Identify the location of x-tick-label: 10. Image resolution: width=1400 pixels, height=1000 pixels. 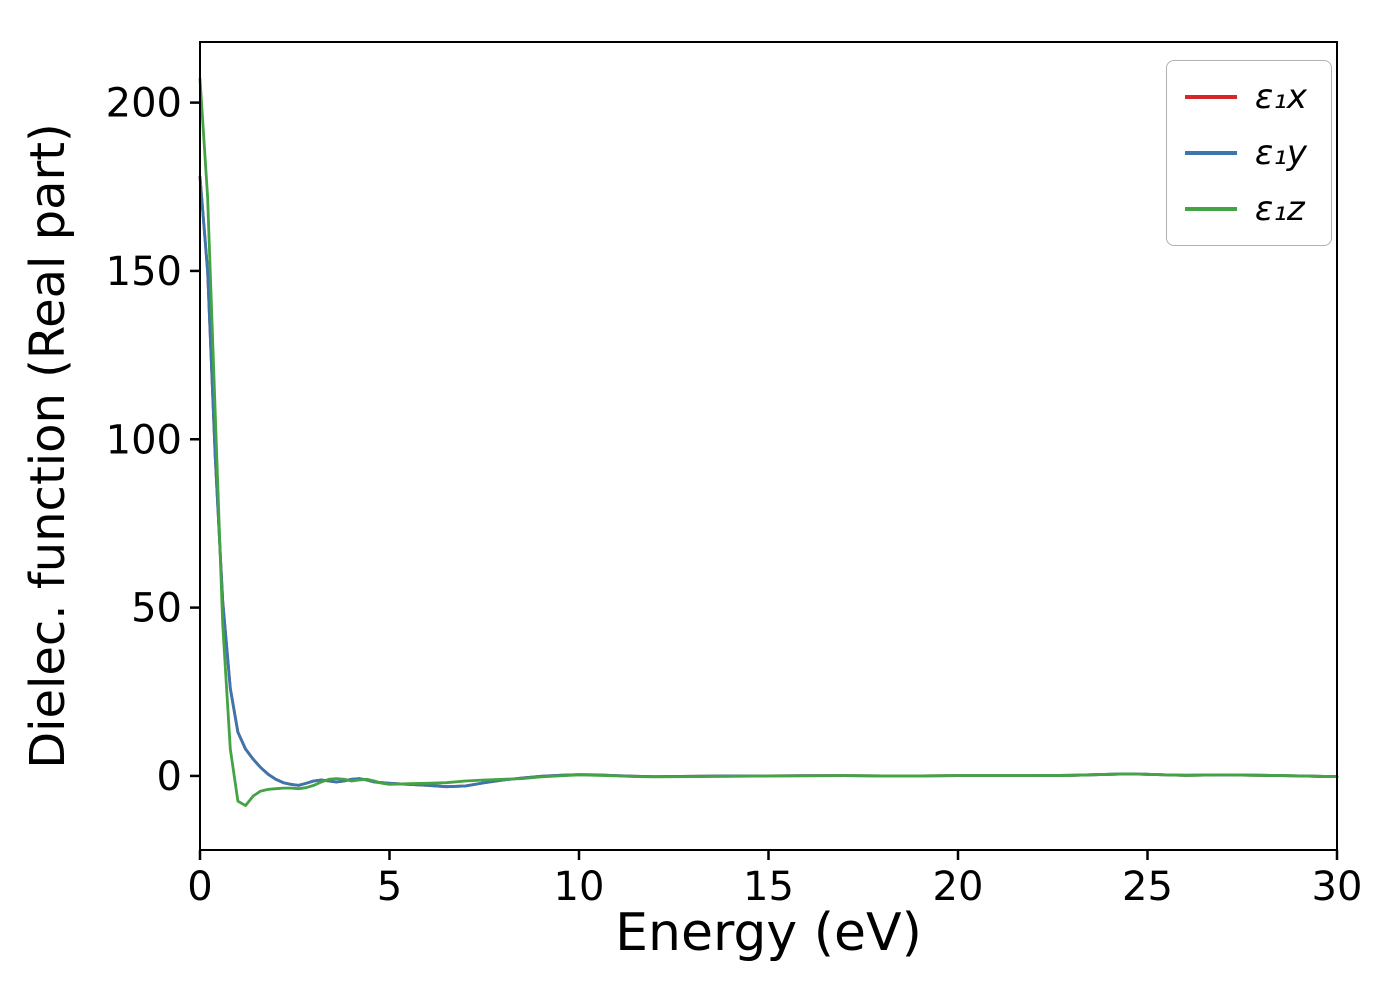
(579, 887).